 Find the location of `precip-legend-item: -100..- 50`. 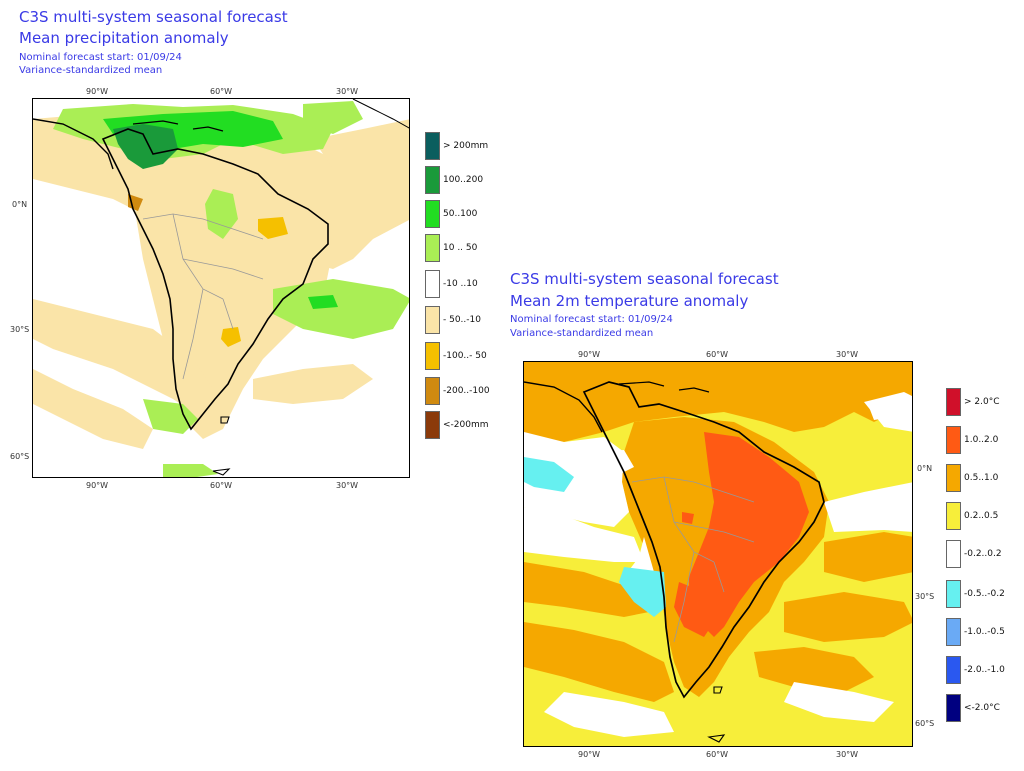

precip-legend-item: -100..- 50 is located at coordinates (470, 357).